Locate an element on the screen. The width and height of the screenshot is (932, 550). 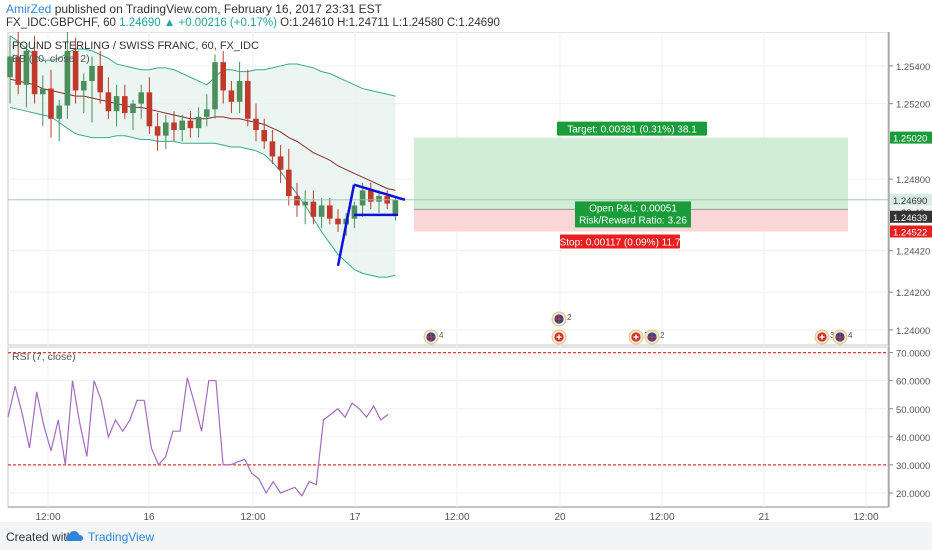
pattern-pole is located at coordinates (346, 225).